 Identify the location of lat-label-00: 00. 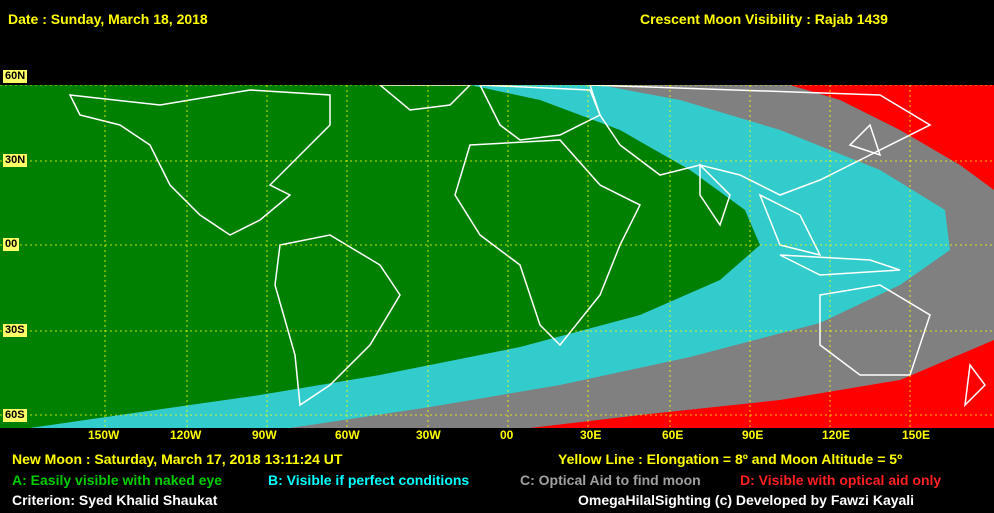
(11, 244).